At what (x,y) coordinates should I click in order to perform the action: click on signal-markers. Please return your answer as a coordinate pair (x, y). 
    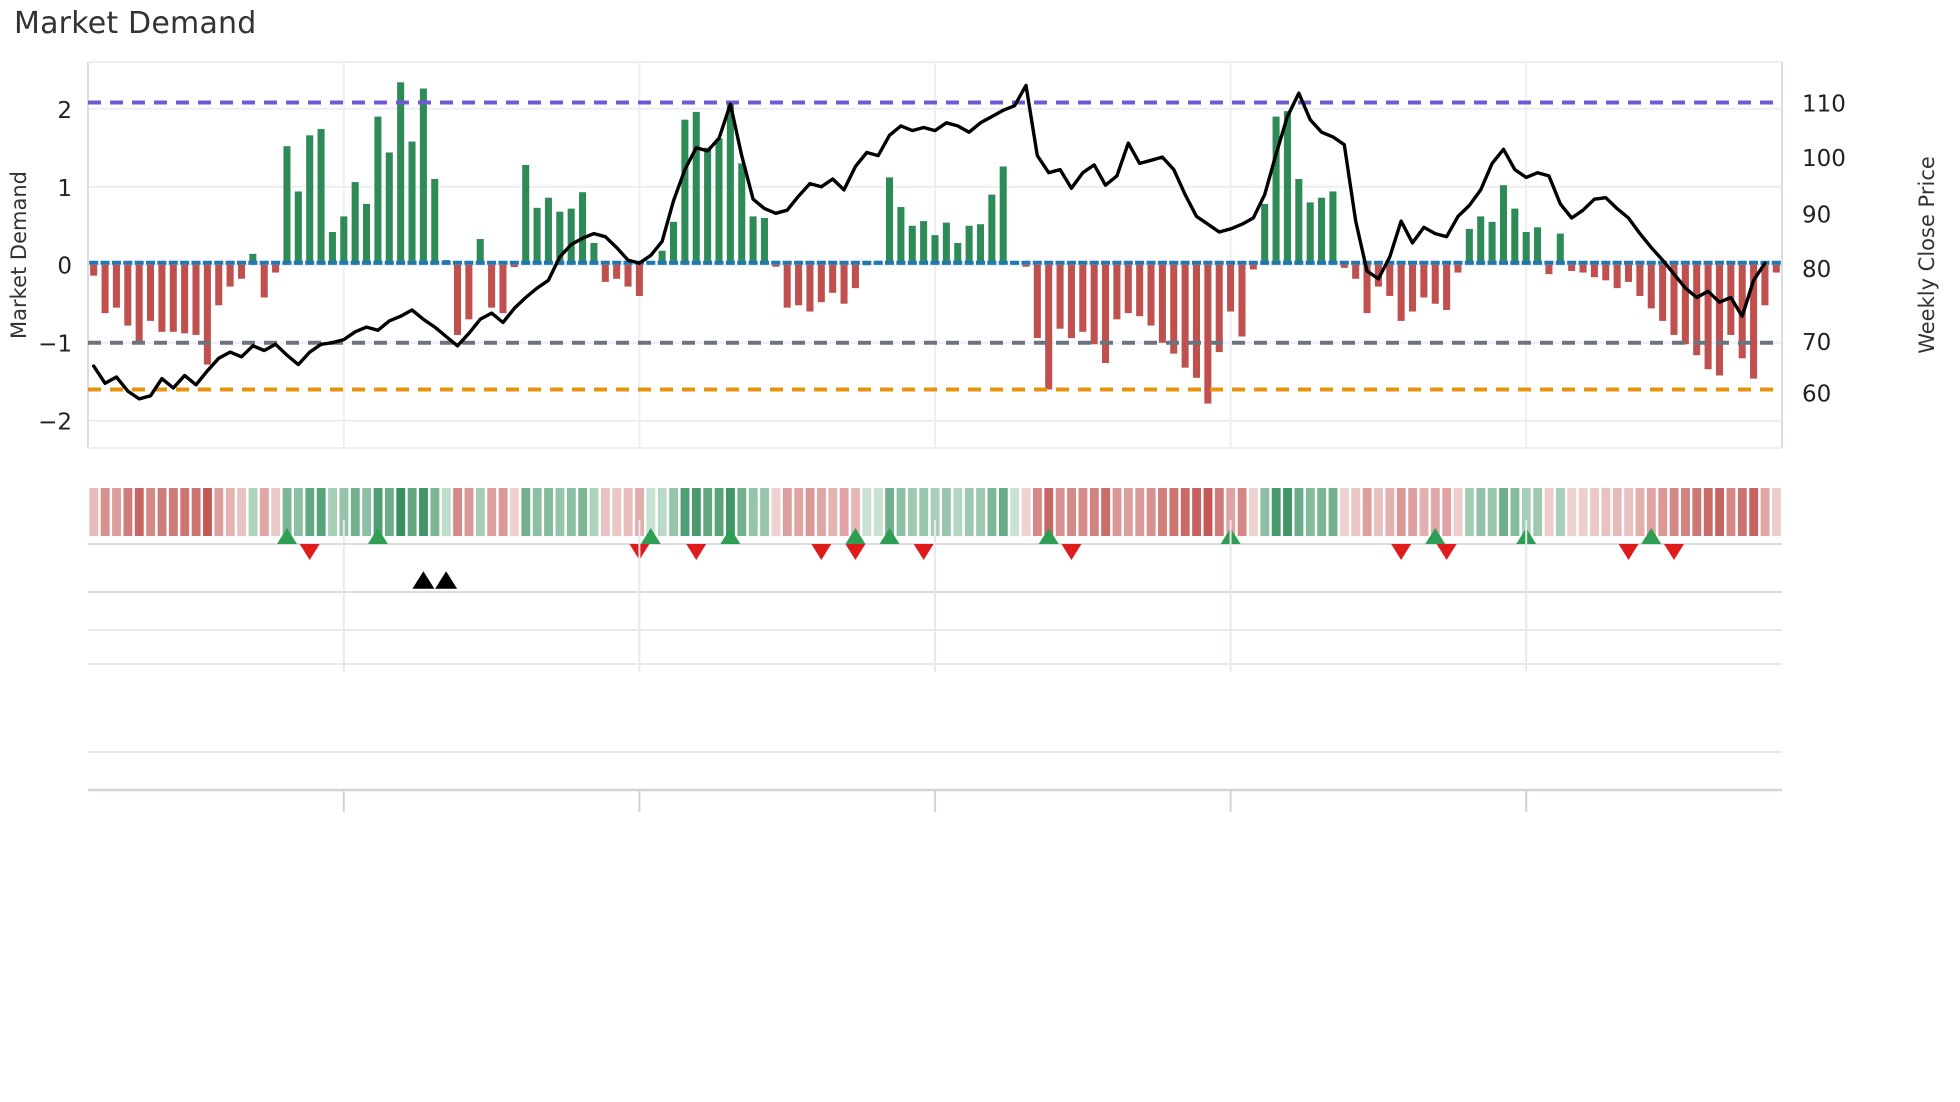
    Looking at the image, I should click on (935, 596).